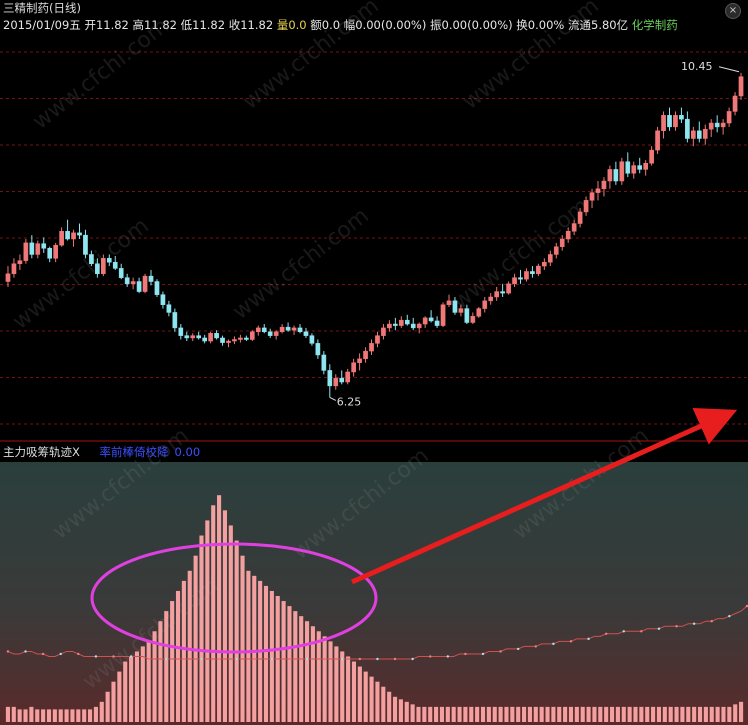 The height and width of the screenshot is (725, 748). I want to click on turnover-value: 0.00%, so click(546, 25).